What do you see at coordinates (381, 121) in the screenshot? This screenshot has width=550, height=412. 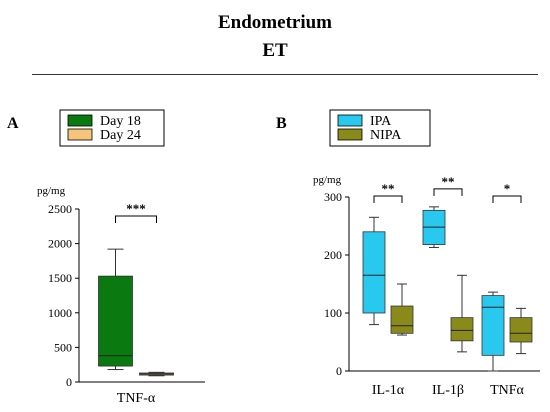 I see `legend-label: IPA` at bounding box center [381, 121].